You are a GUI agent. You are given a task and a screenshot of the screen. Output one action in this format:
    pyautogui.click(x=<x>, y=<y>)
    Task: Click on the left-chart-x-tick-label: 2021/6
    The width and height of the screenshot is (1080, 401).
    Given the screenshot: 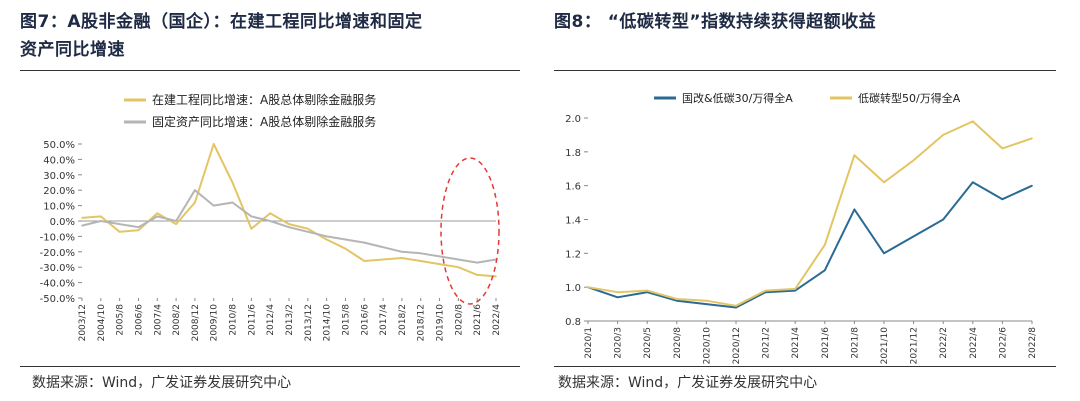 What is the action you would take?
    pyautogui.click(x=478, y=320)
    